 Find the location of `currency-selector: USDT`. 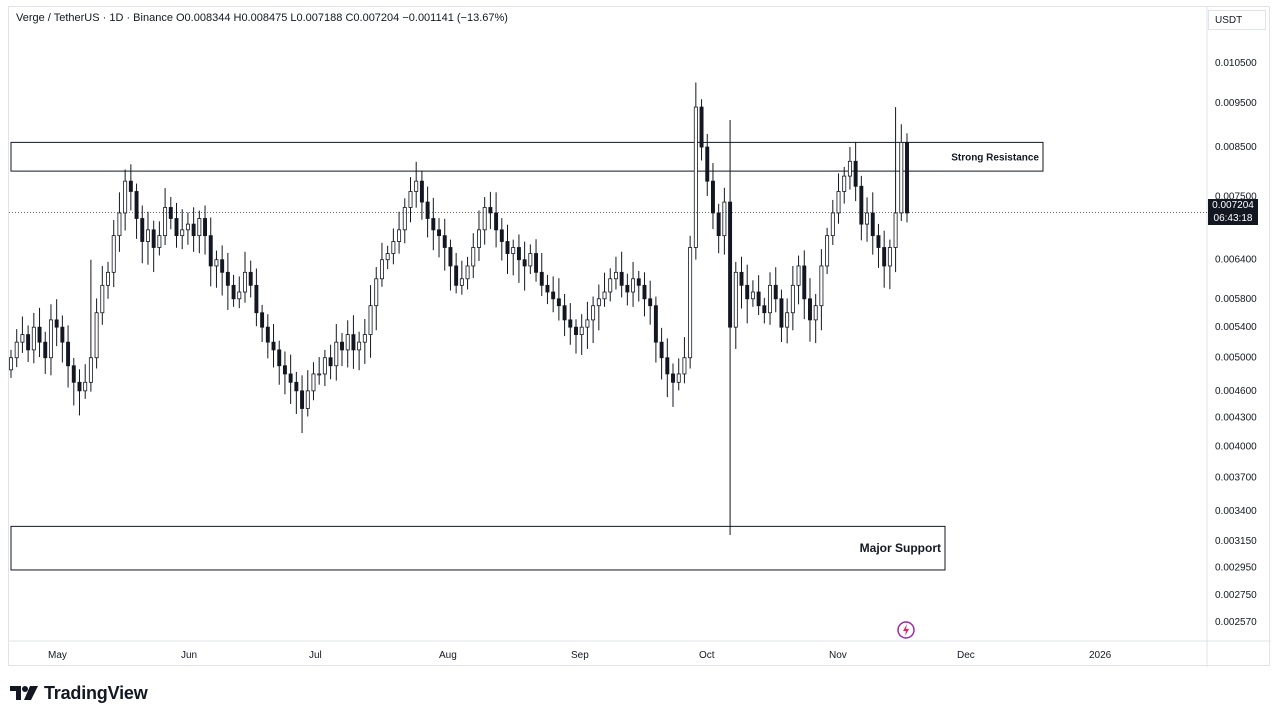

currency-selector: USDT is located at coordinates (1237, 20).